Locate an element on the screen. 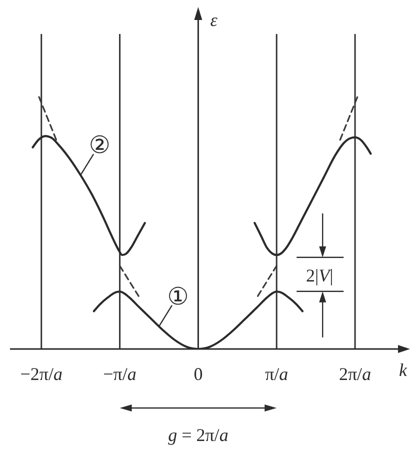  annotation: ① is located at coordinates (178, 296).